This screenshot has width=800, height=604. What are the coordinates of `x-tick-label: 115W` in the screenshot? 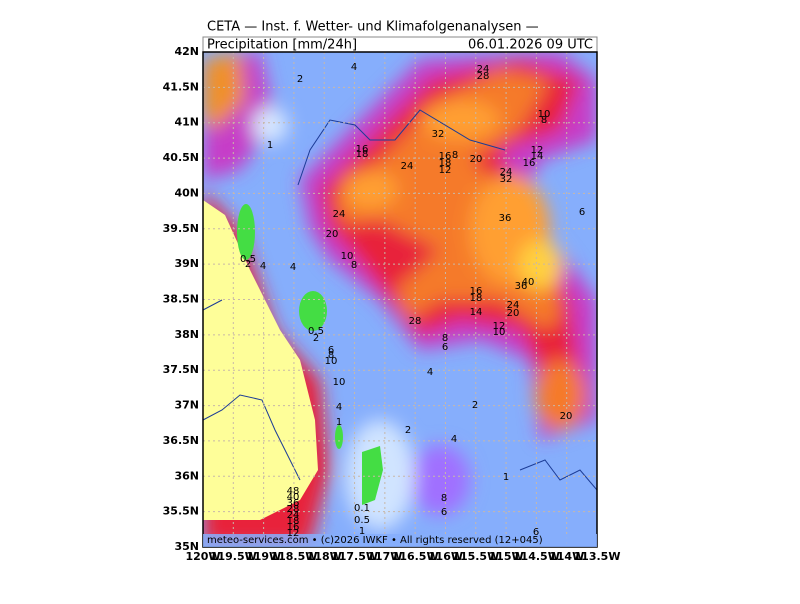 It's located at (506, 556).